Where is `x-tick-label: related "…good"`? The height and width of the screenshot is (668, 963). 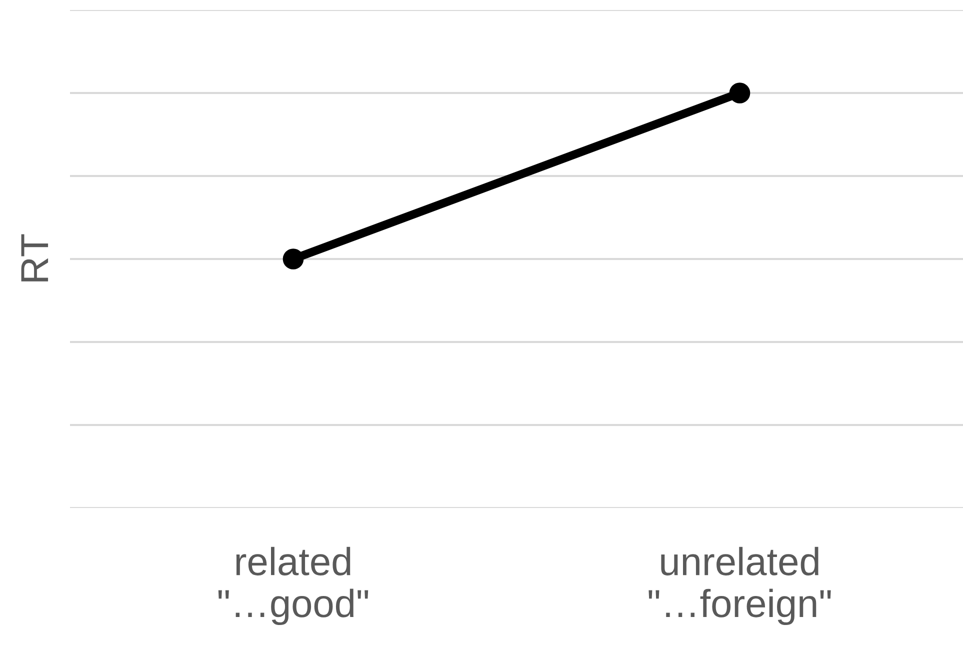
x-tick-label: related "…good" is located at coordinates (293, 586).